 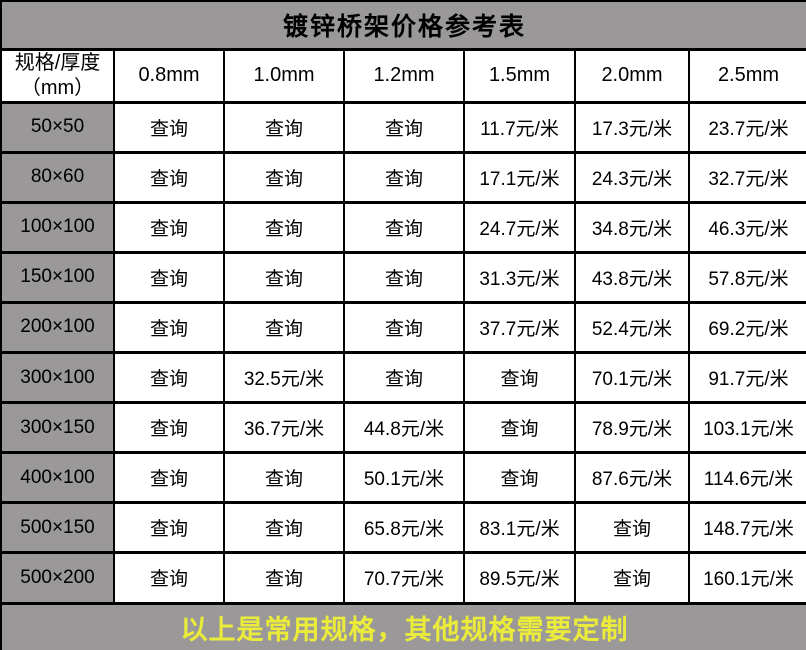 I want to click on table-row: 80×60 查询 查询 查询 17.1元/米 24.3元/米 32.7元/米, so click(x=403, y=177).